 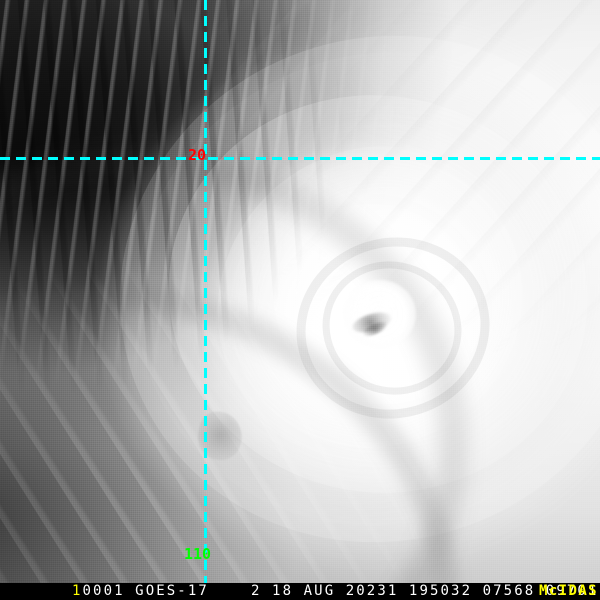 What do you see at coordinates (198, 554) in the screenshot?
I see `longitude-label: 110` at bounding box center [198, 554].